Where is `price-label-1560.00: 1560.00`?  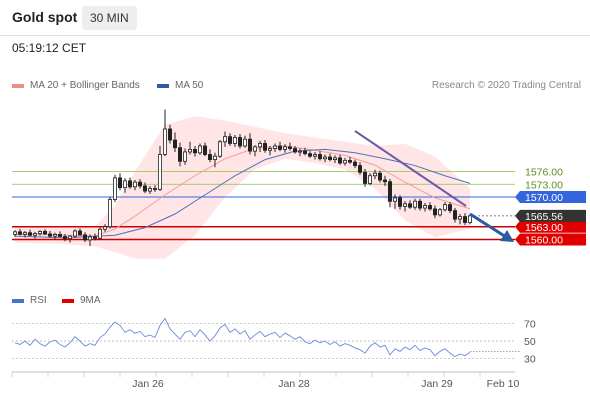 price-label-1560.00: 1560.00 is located at coordinates (550, 240).